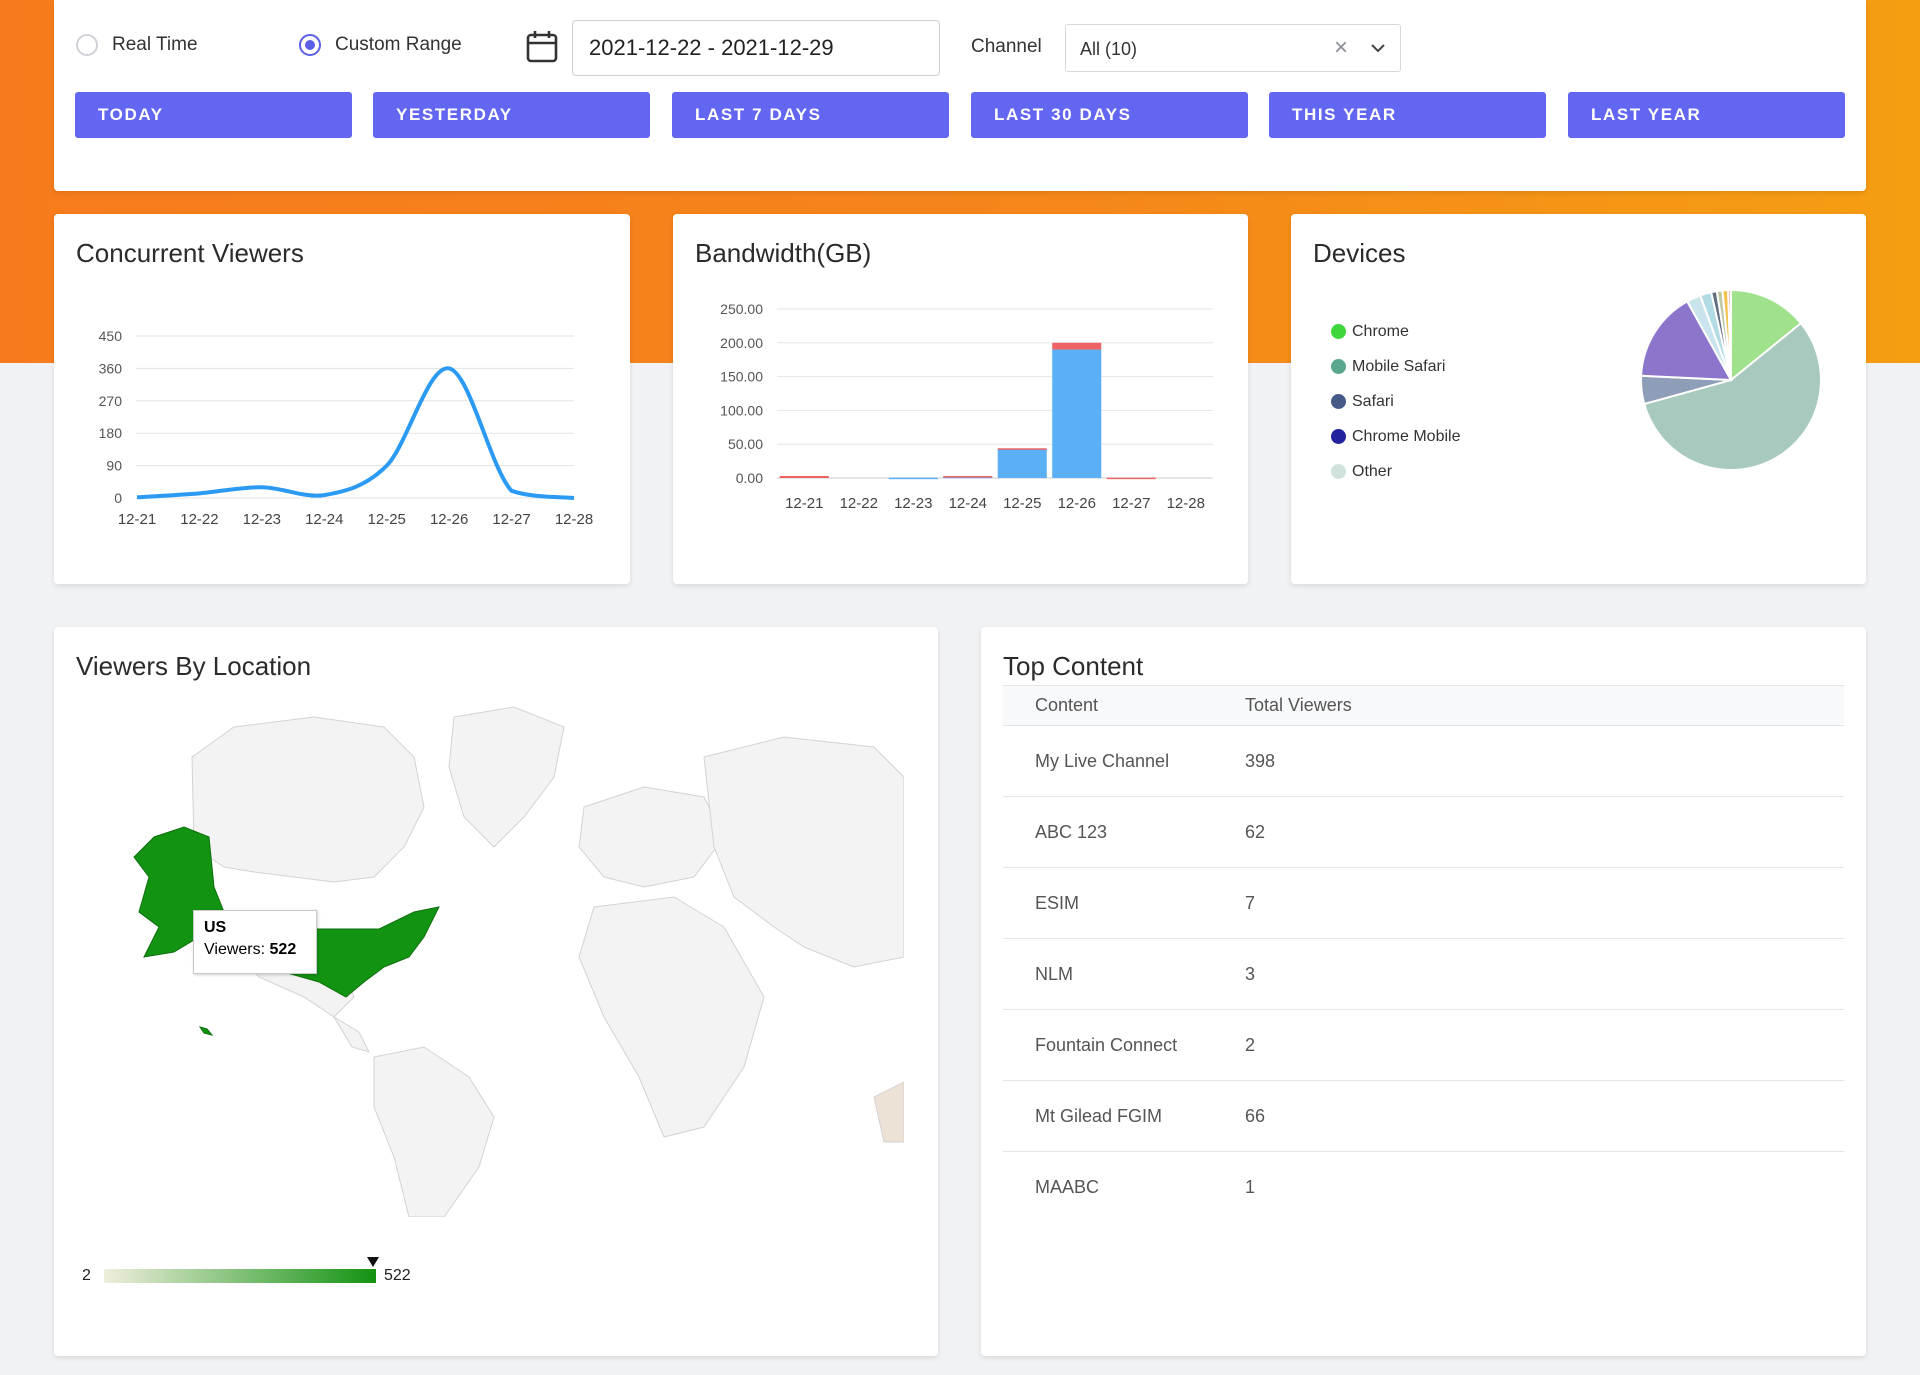  I want to click on legend-label: Chrome Mobile, so click(1406, 436).